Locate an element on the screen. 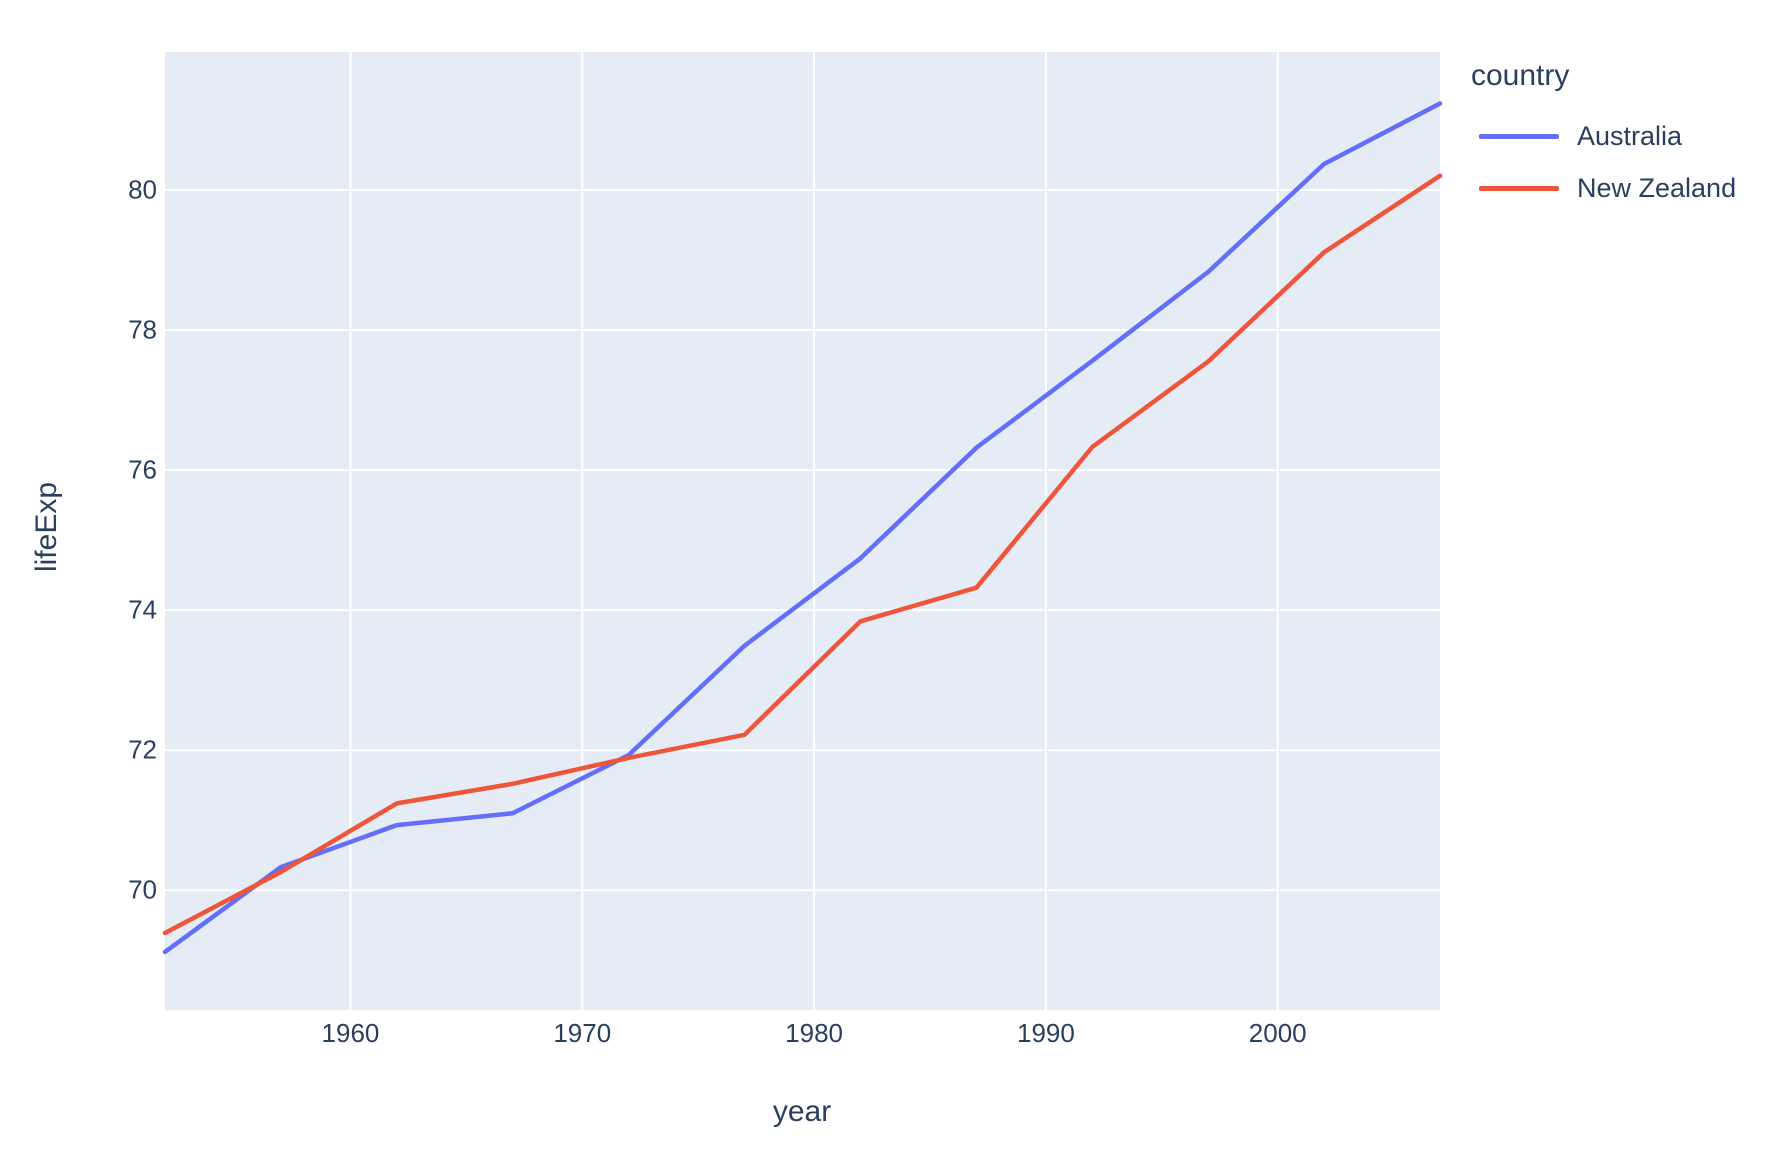 Image resolution: width=1781 pixels, height=1168 pixels. y-tick-label: 72 is located at coordinates (142, 749).